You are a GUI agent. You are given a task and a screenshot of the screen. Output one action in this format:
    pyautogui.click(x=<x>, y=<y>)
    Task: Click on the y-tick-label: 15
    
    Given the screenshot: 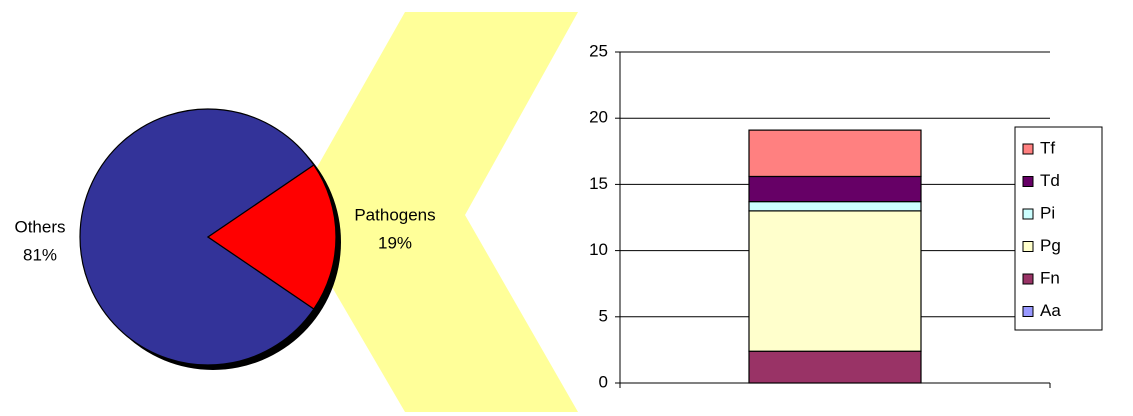 What is the action you would take?
    pyautogui.click(x=598, y=183)
    